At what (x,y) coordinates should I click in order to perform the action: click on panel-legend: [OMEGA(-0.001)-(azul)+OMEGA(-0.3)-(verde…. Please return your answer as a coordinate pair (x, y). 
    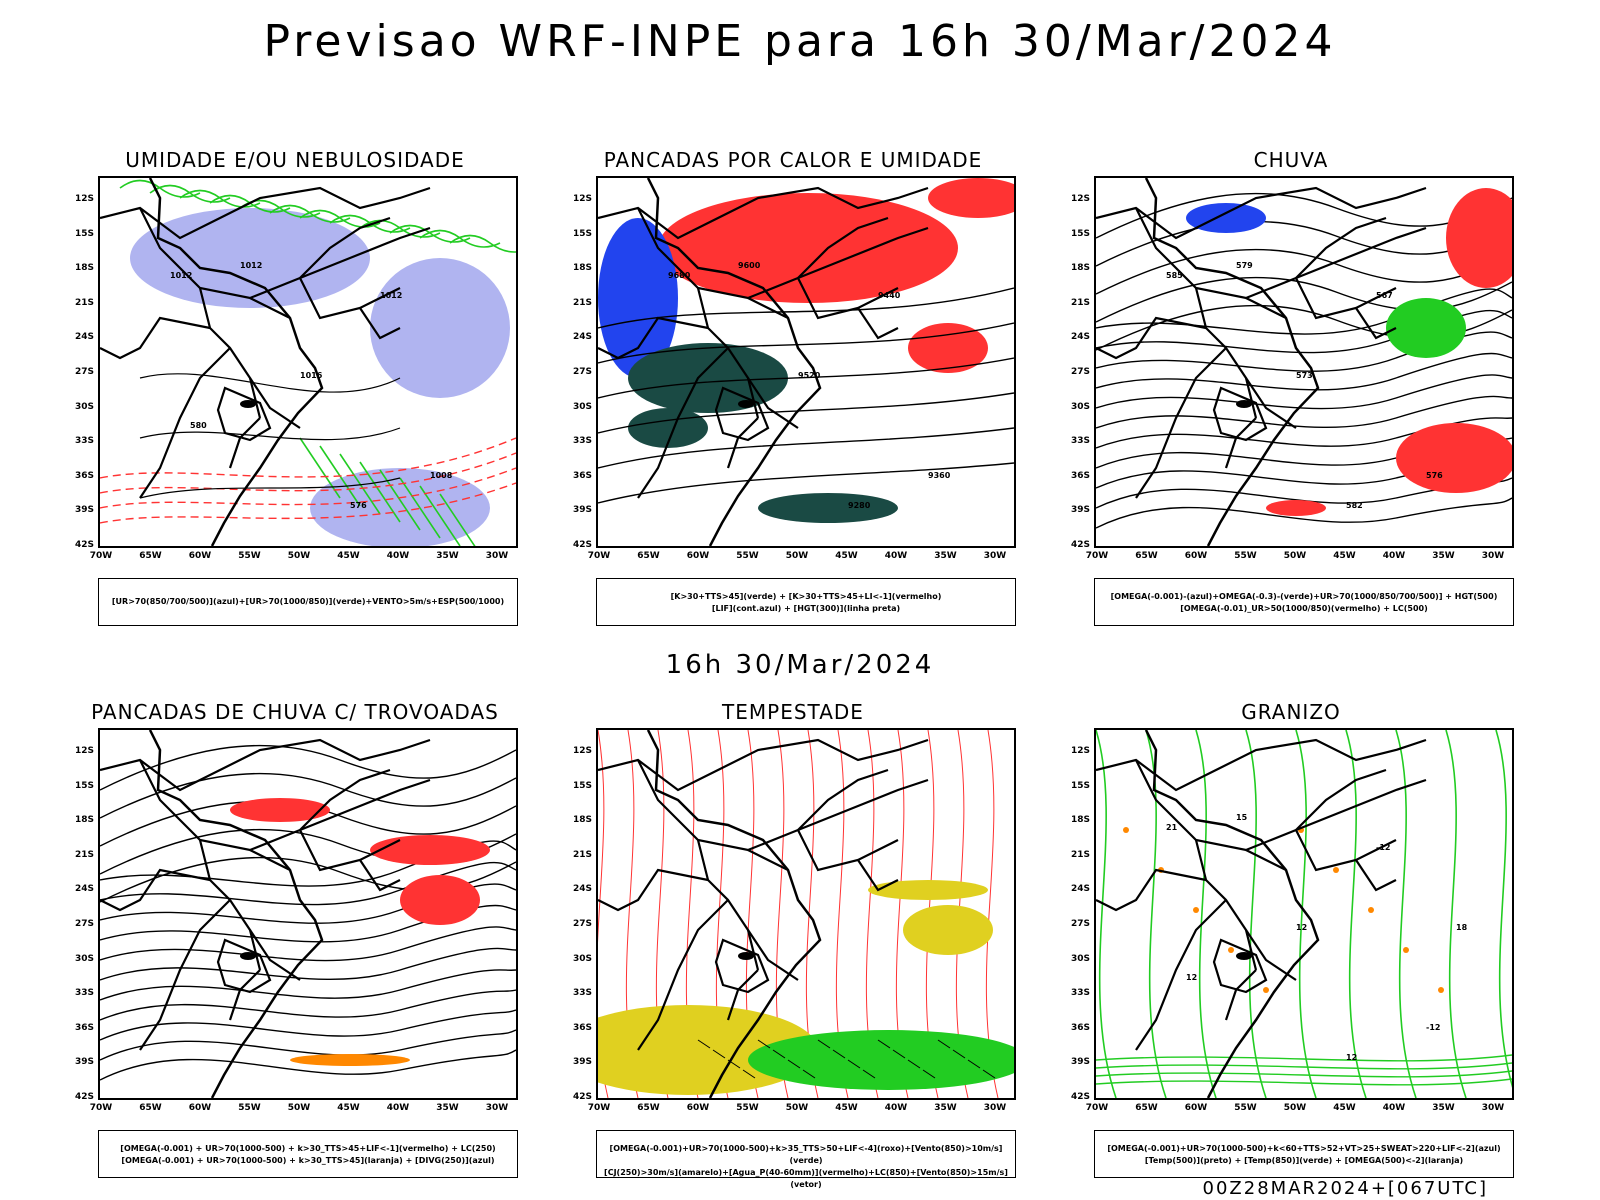
    Looking at the image, I should click on (1304, 602).